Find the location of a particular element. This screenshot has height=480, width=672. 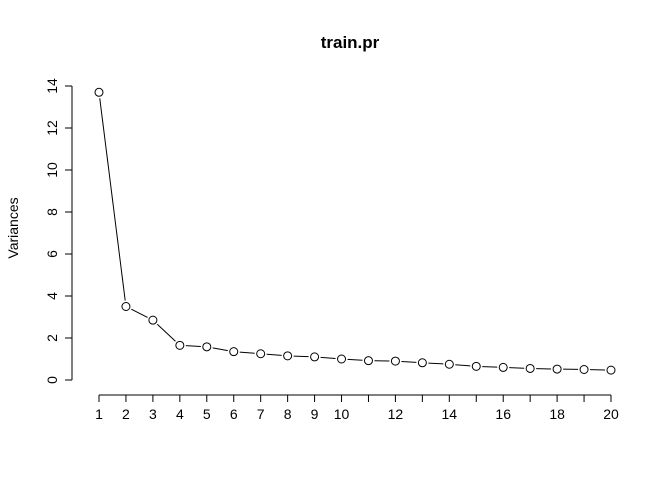

x-tick-label: 16 is located at coordinates (503, 414).